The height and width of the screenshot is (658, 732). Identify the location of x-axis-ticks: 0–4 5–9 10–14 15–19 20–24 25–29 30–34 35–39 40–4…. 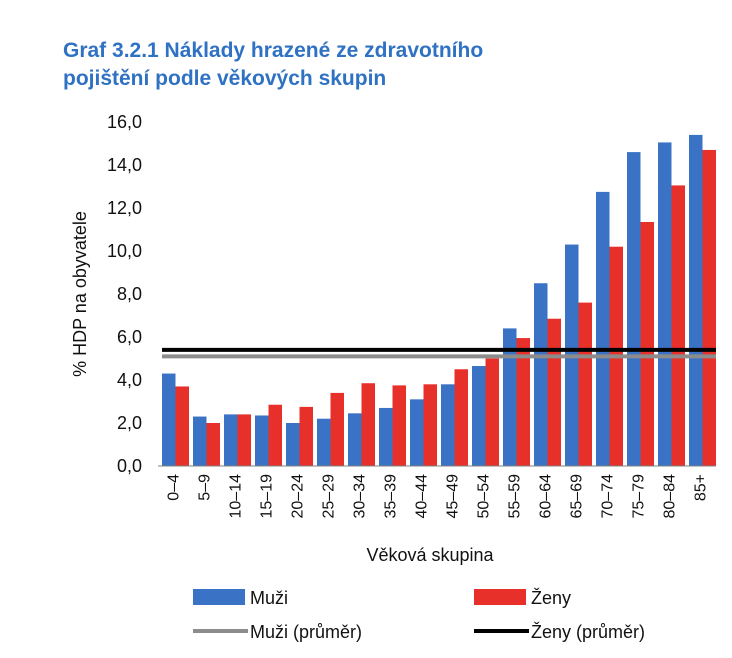
(438, 496).